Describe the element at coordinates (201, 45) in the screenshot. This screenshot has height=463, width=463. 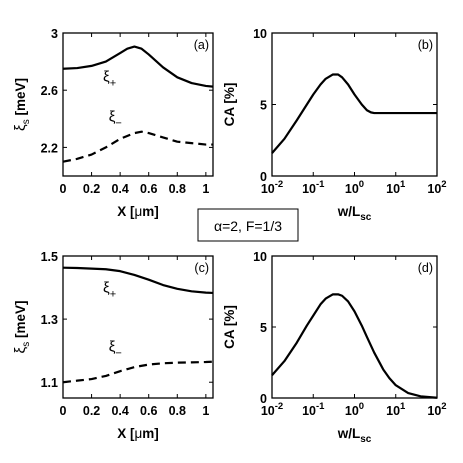
I see `panel-label: (a)` at that location.